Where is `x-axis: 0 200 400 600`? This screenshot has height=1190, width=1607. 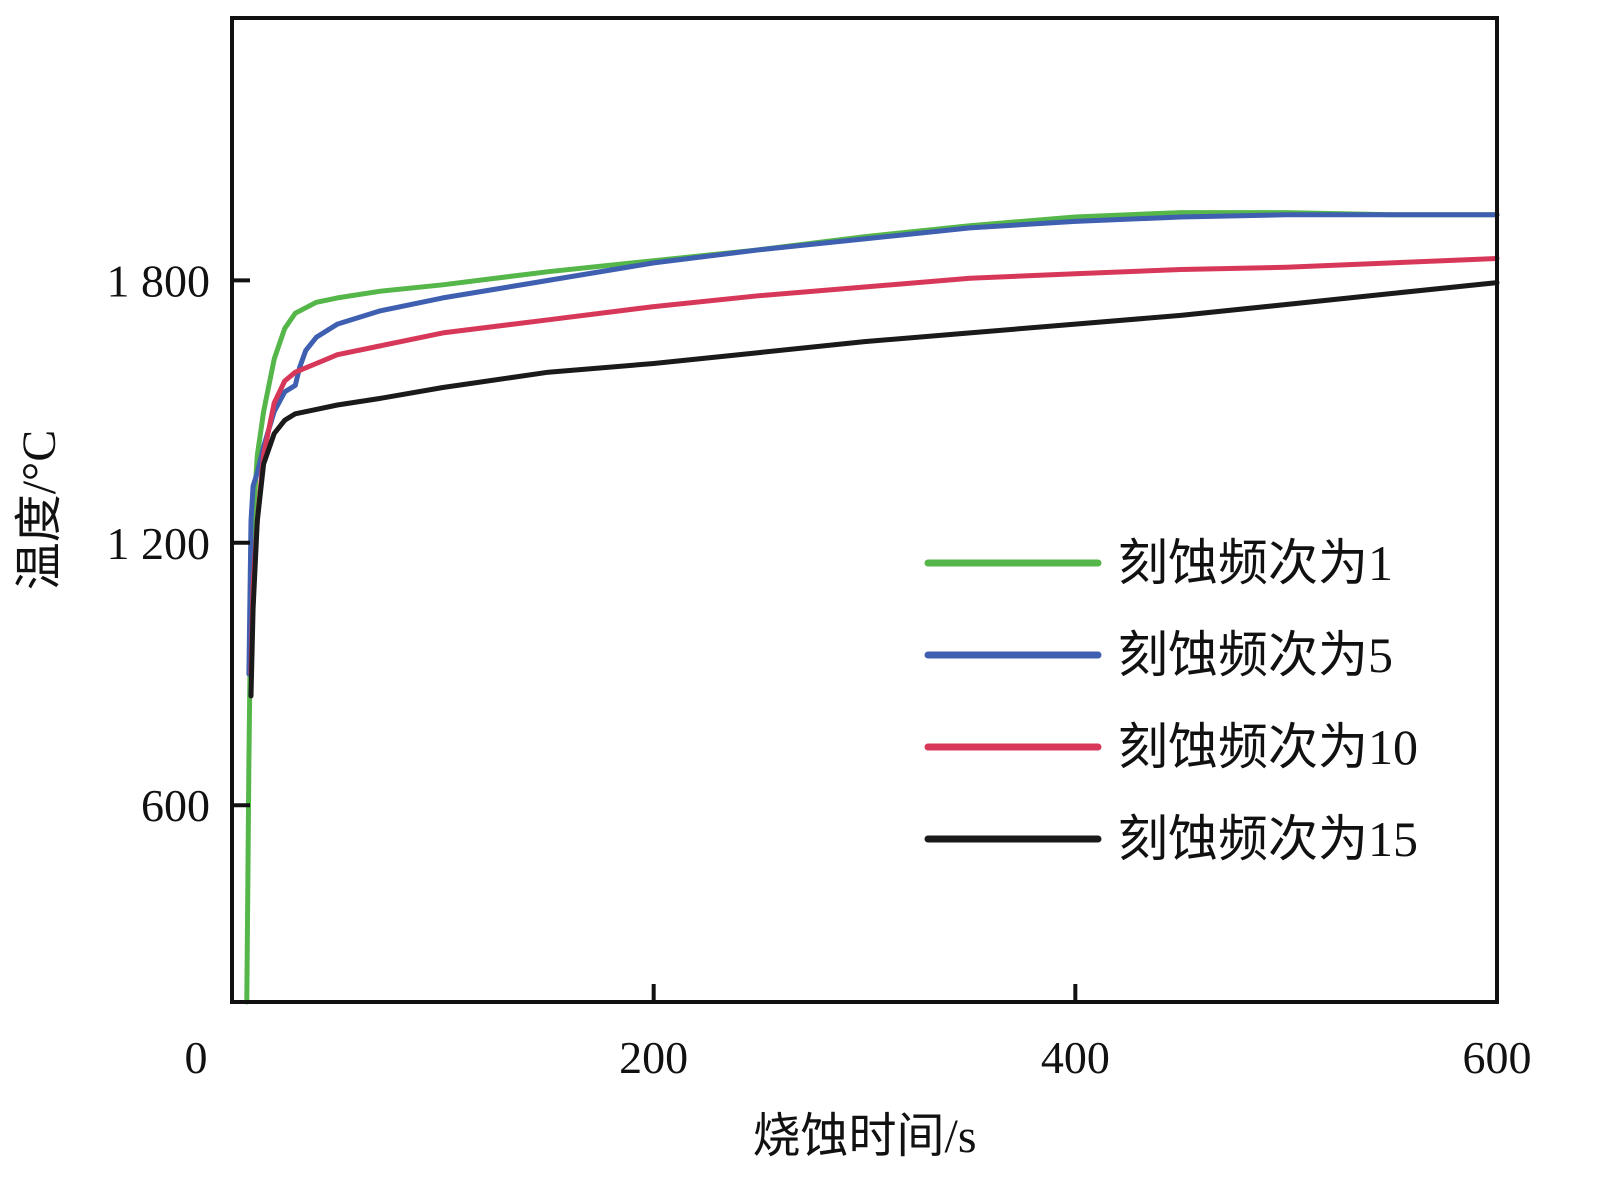
x-axis: 0 200 400 600 is located at coordinates (858, 1033).